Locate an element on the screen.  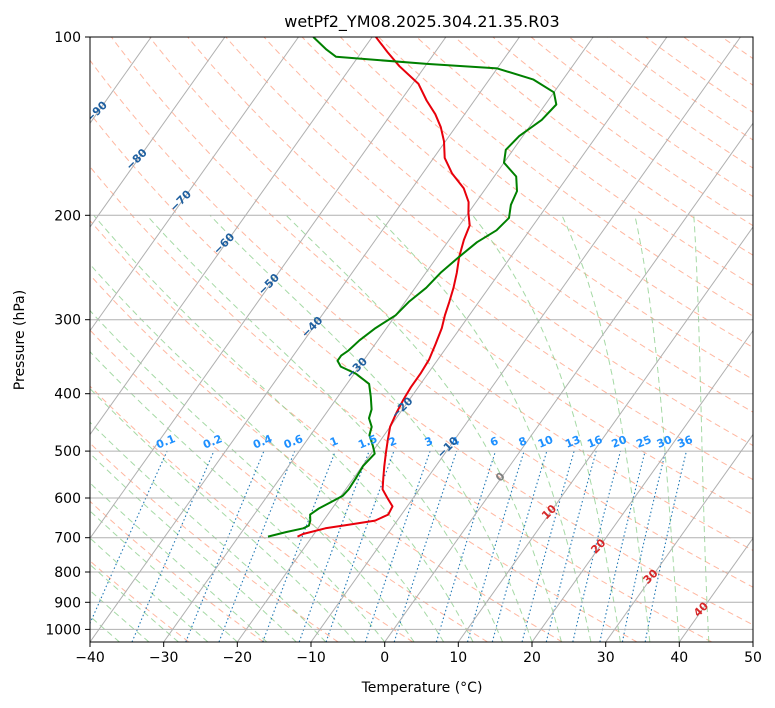
x-tick-label: 50 is located at coordinates (753, 658).